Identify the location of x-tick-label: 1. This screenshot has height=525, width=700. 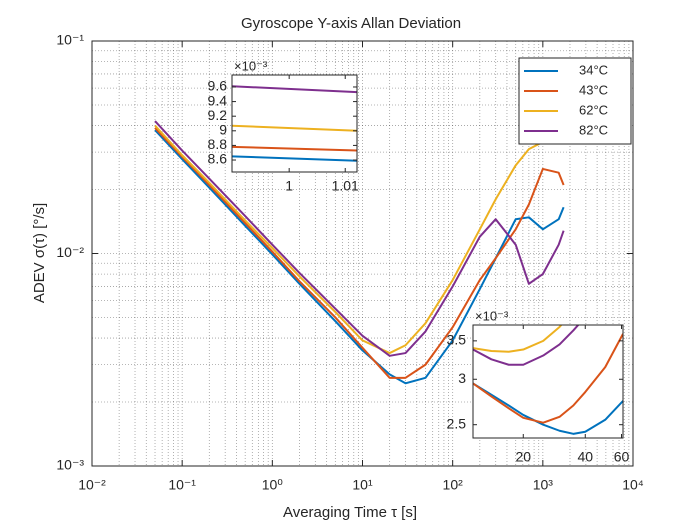
(289, 186).